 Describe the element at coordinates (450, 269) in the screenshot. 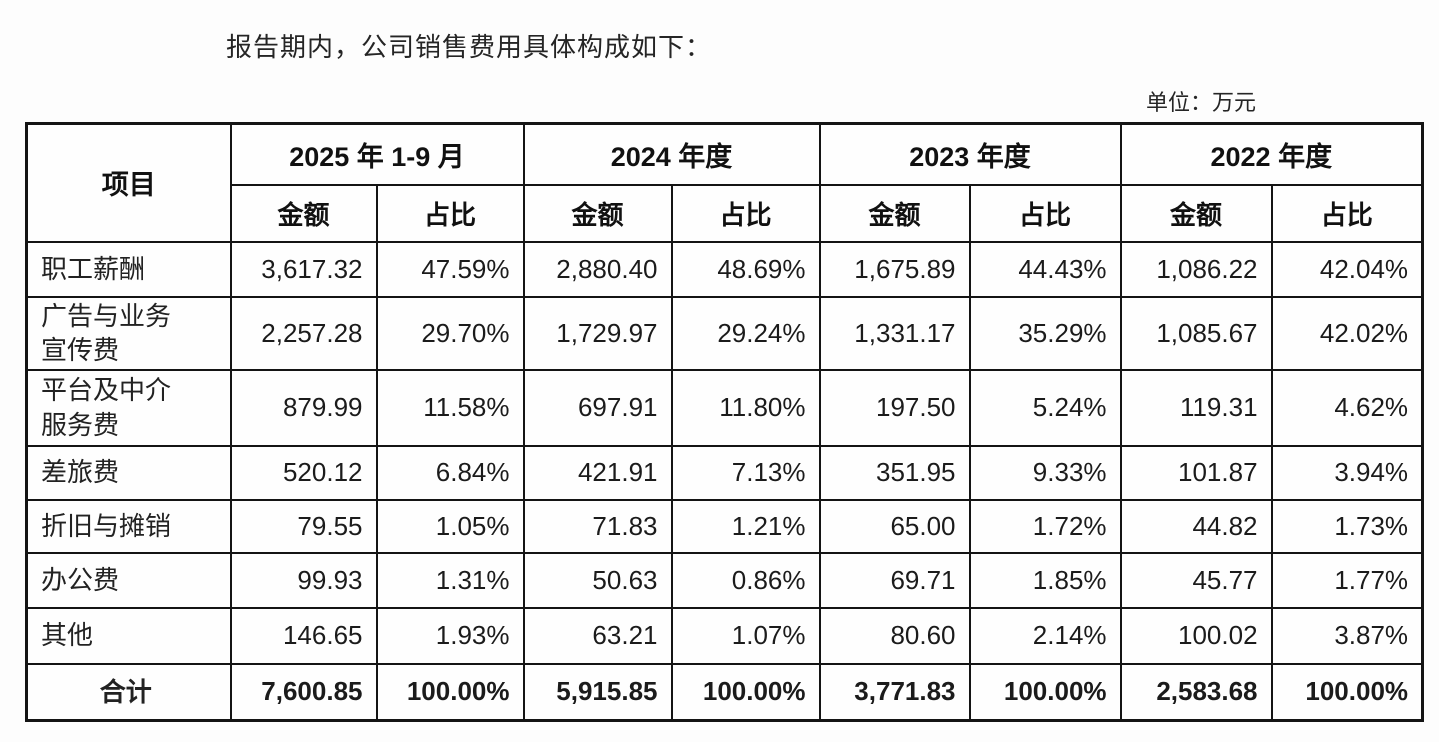

I see `ratio-cell: 47.59%` at that location.